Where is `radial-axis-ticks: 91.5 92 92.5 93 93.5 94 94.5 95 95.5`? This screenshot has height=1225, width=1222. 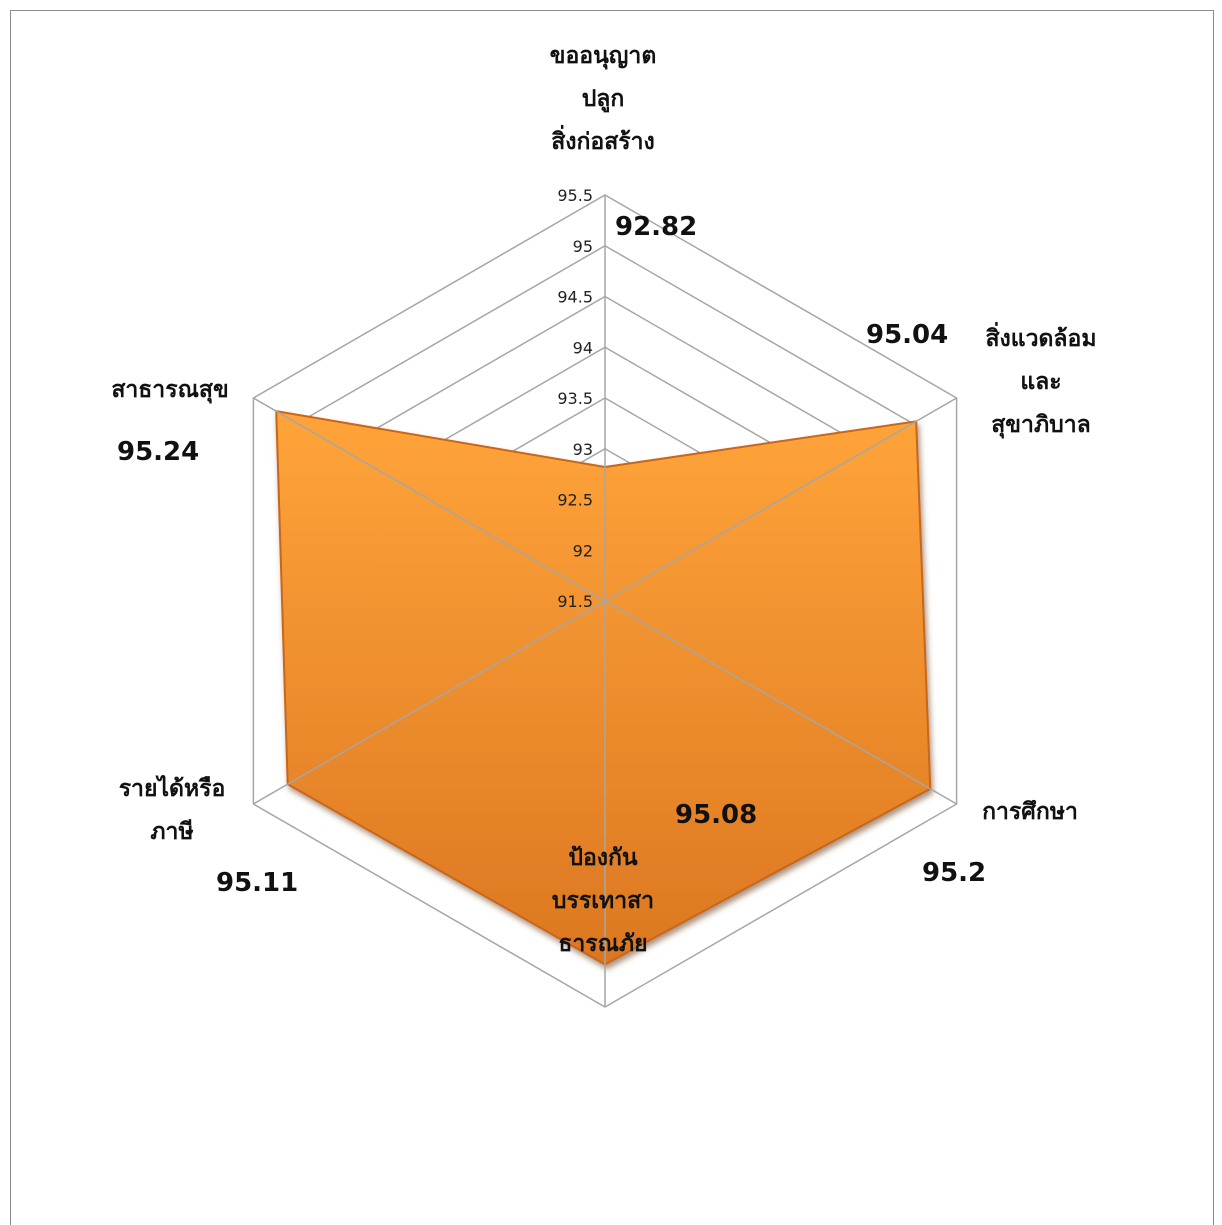
radial-axis-ticks: 91.5 92 92.5 93 93.5 94 94.5 95 95.5 is located at coordinates (575, 398).